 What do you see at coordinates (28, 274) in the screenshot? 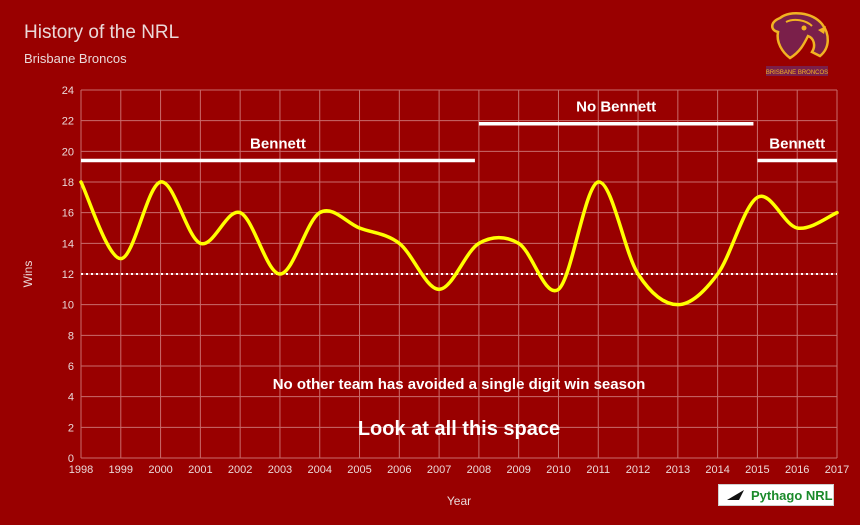
I see `y-axis-label: Wins` at bounding box center [28, 274].